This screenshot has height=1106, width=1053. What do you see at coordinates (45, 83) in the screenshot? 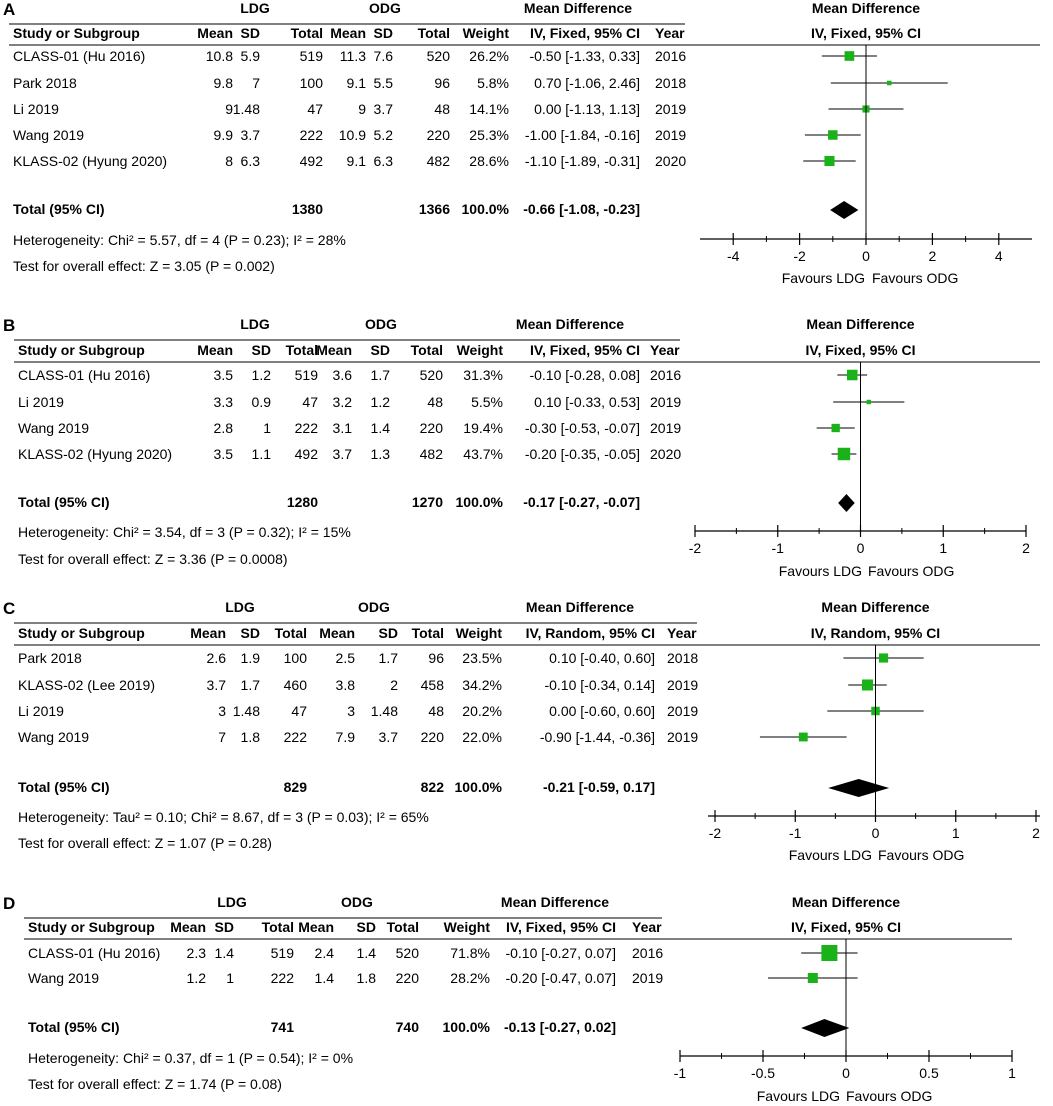
I see `study-name: Park 2018` at bounding box center [45, 83].